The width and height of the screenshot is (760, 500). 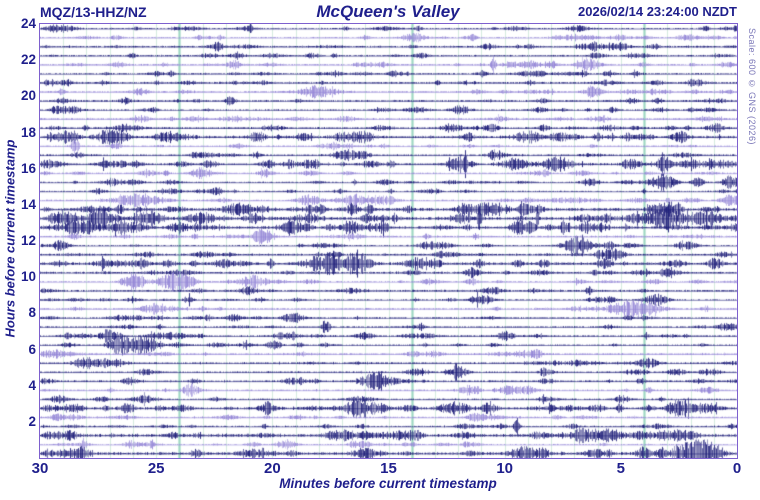 What do you see at coordinates (272, 468) in the screenshot?
I see `x-tick-label: 20` at bounding box center [272, 468].